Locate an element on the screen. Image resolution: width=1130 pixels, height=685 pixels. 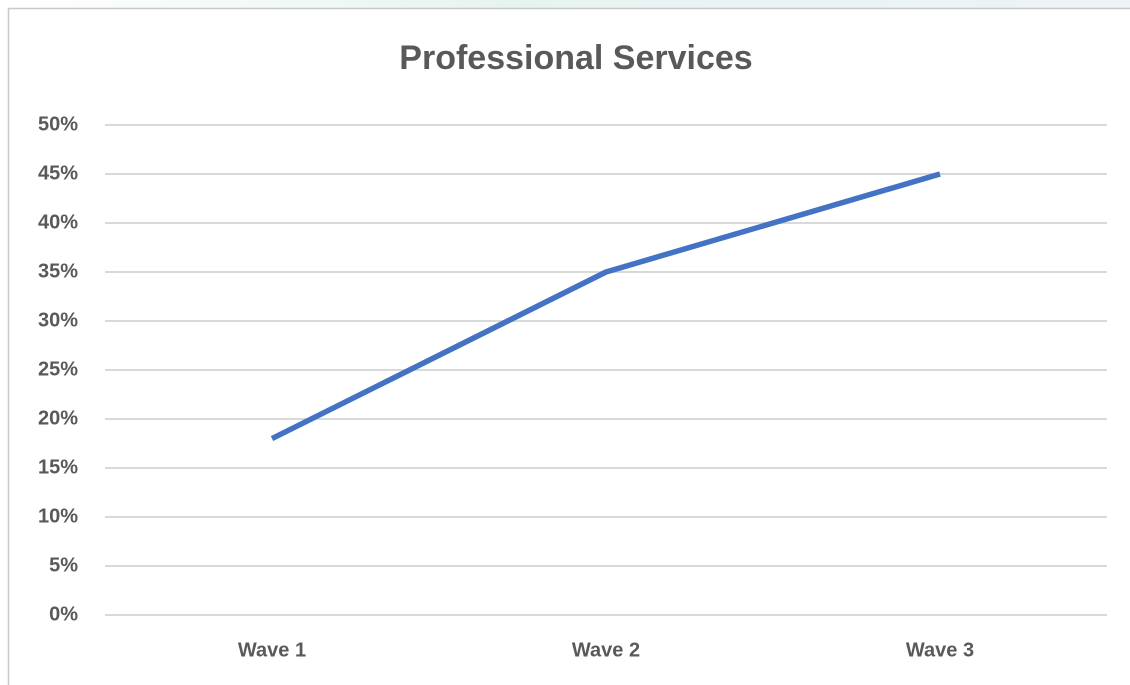
top-band is located at coordinates (565, 4).